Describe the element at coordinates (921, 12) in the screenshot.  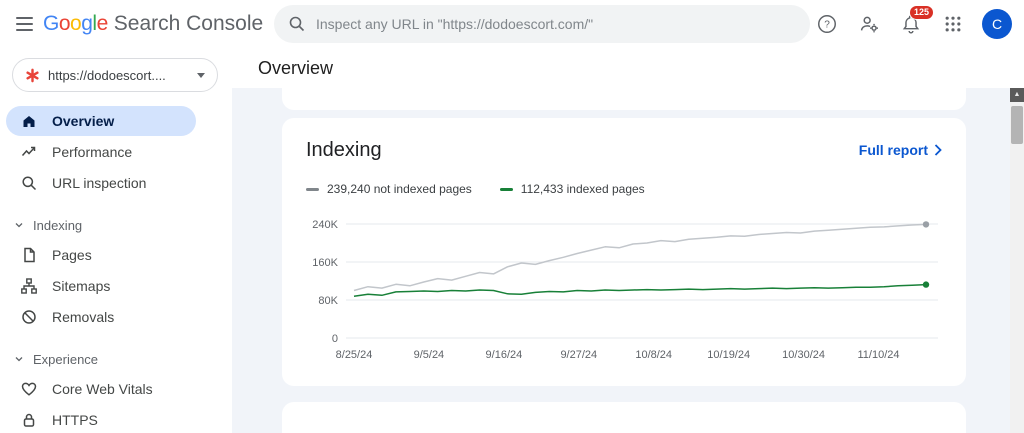
I see `notification-badge: 125` at that location.